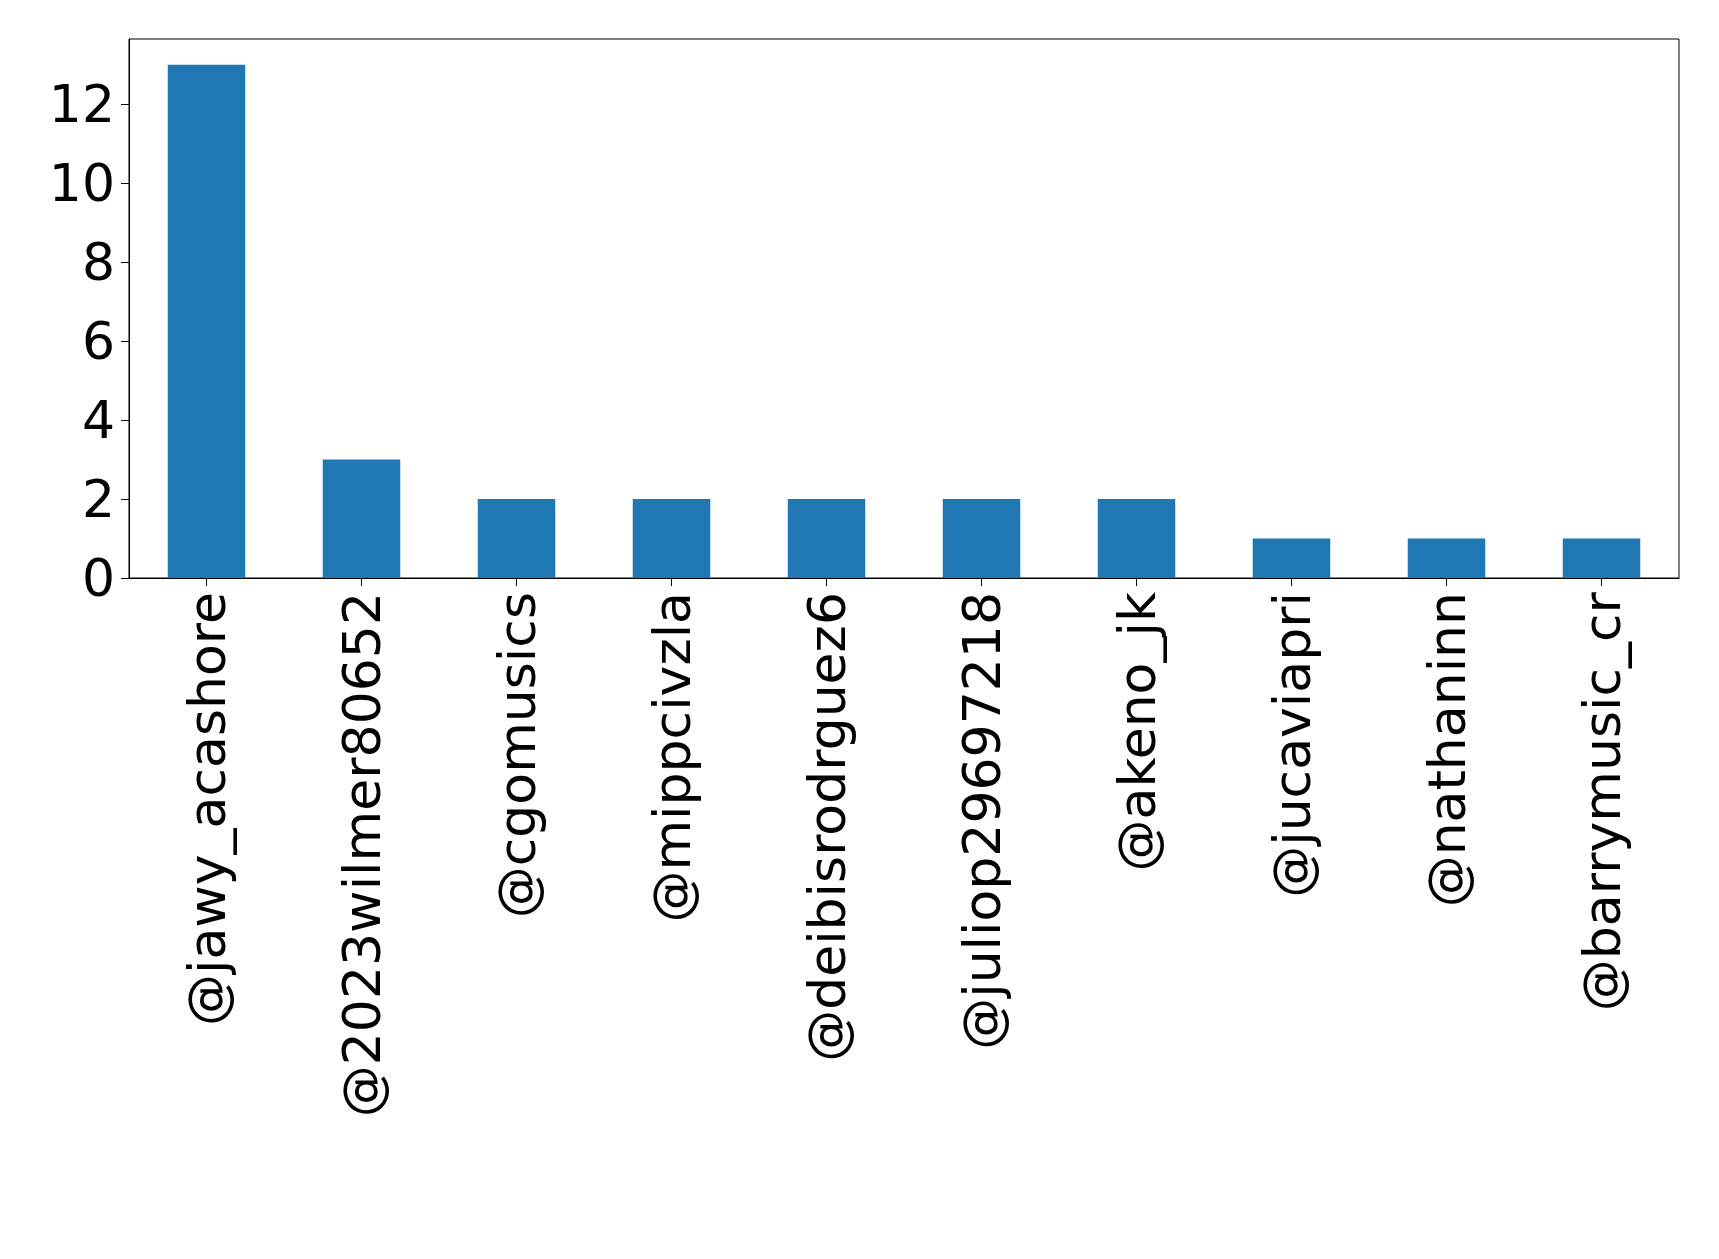 The image size is (1719, 1259). Describe the element at coordinates (98, 341) in the screenshot. I see `y-tick-label: 6` at that location.